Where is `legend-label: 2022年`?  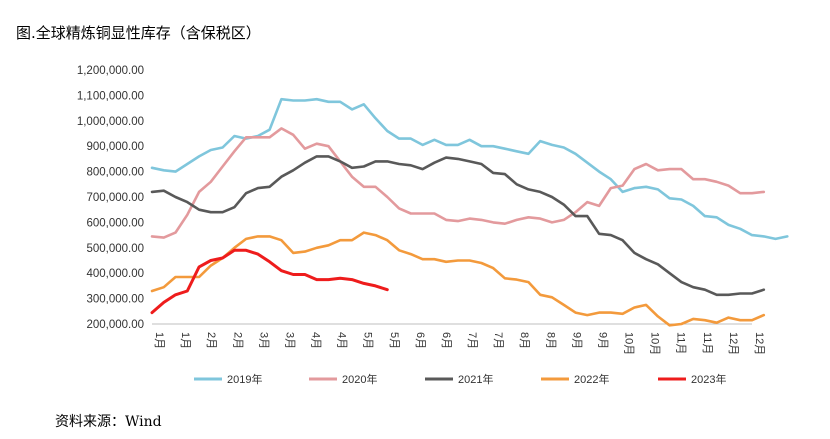
legend-label: 2022年 is located at coordinates (591, 379).